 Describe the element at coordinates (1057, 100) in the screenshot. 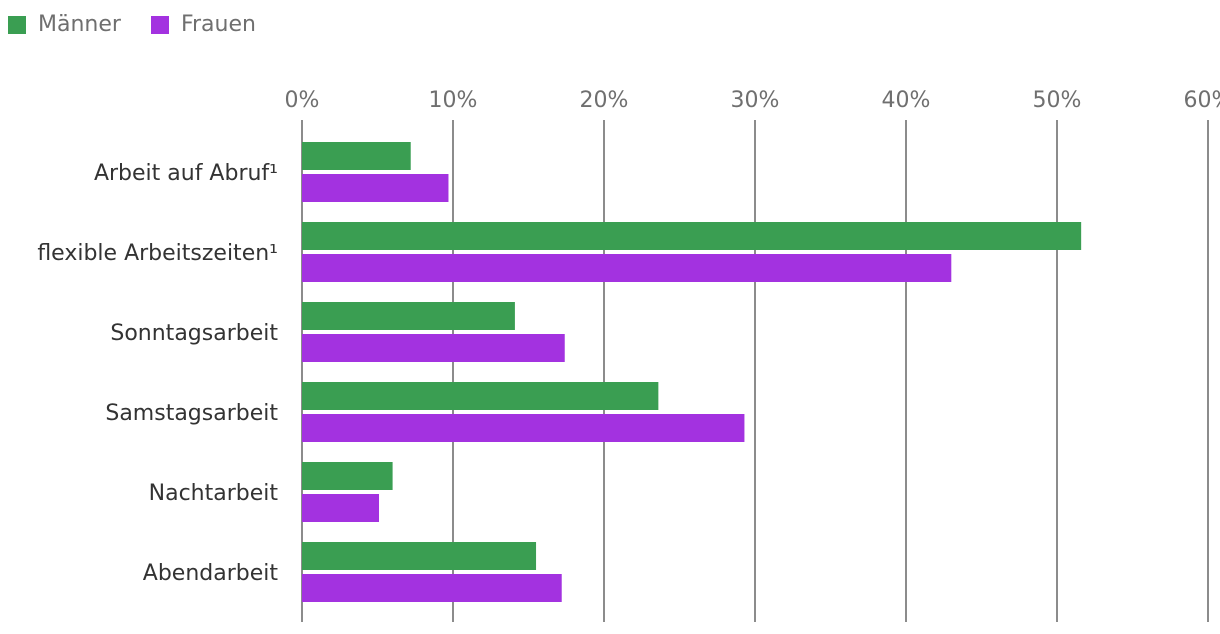

I see `x-tick-label: 50%` at that location.